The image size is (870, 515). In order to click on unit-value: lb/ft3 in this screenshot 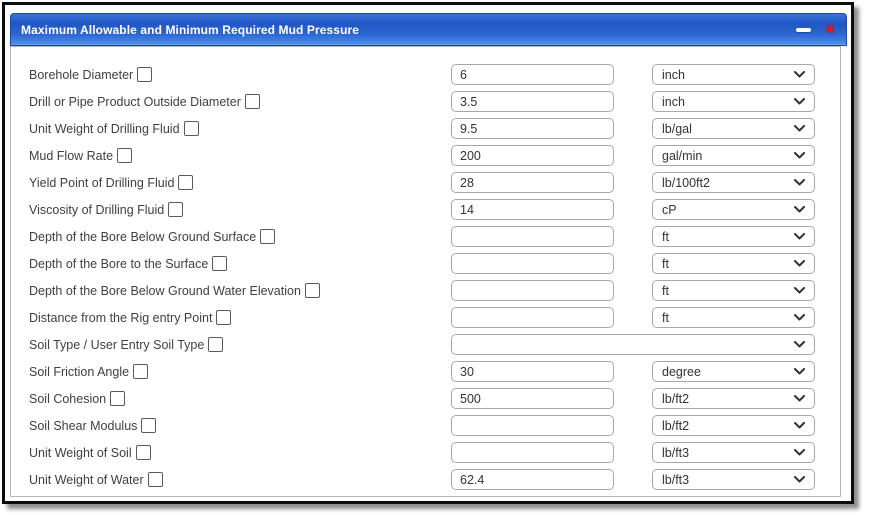, I will do `click(676, 452)`.